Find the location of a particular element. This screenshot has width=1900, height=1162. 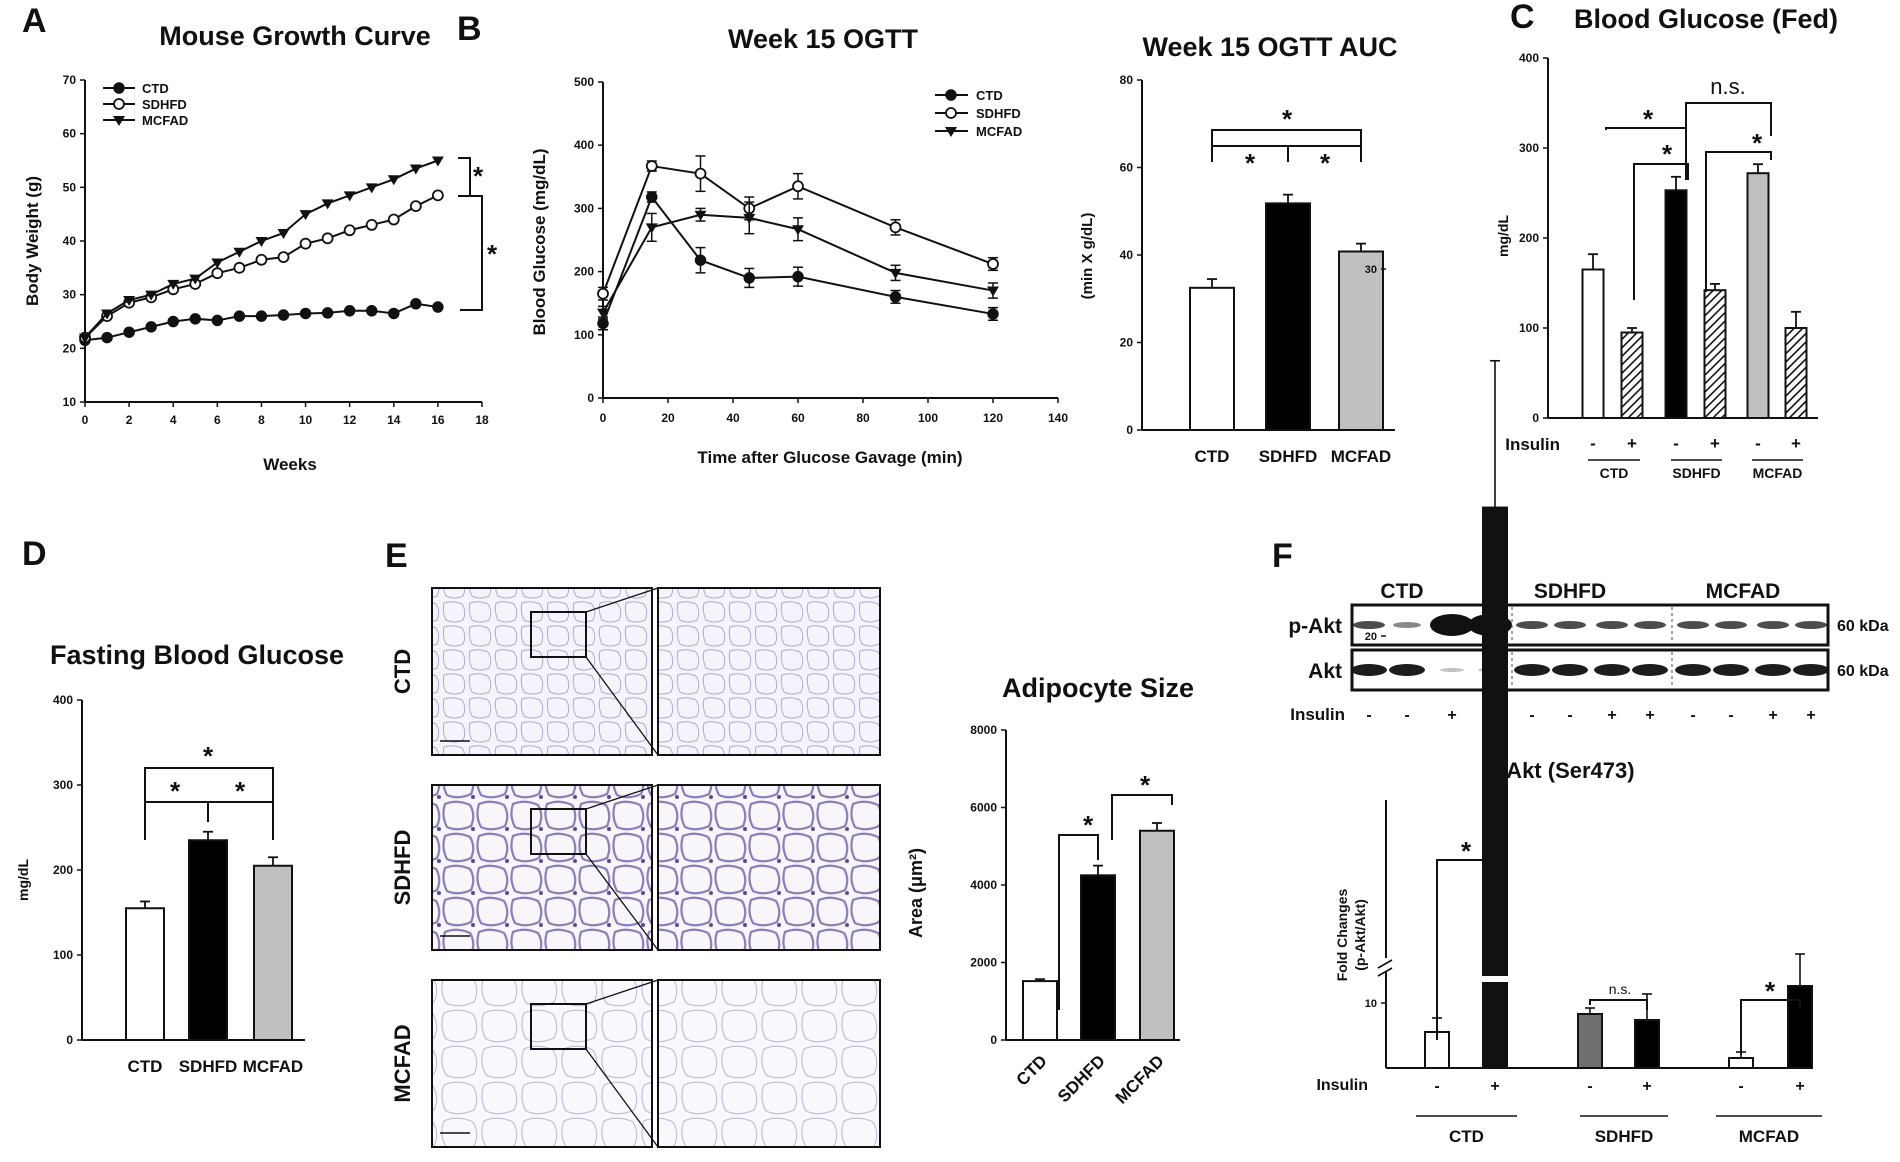

panel-label-f: F is located at coordinates (1282, 556).